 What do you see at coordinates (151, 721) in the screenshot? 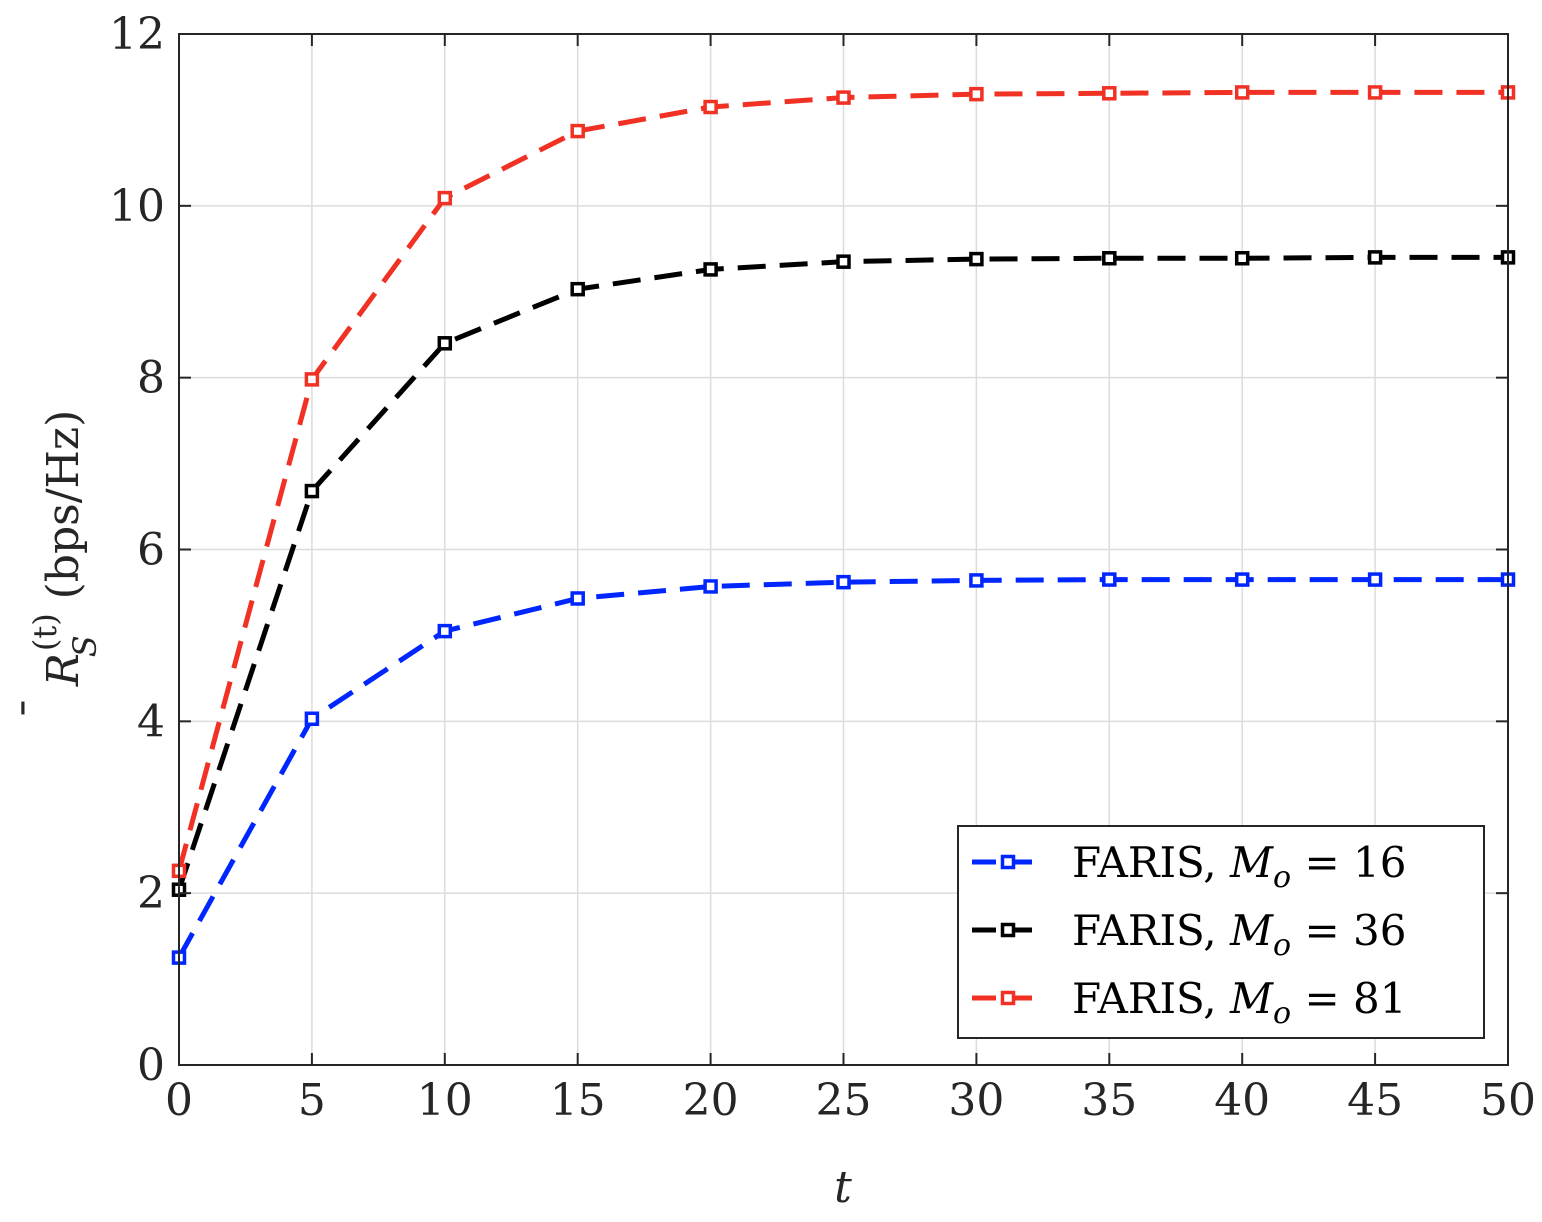
I see `y-tick-label: 4` at bounding box center [151, 721].